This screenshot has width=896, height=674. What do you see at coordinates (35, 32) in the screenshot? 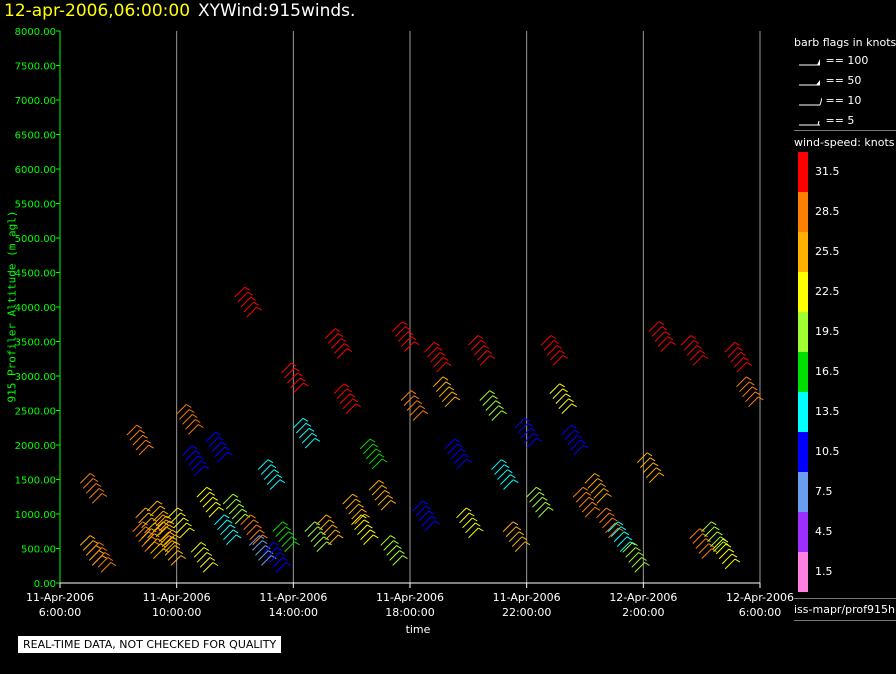
I see `y-tick-label: 8000.00` at bounding box center [35, 32].